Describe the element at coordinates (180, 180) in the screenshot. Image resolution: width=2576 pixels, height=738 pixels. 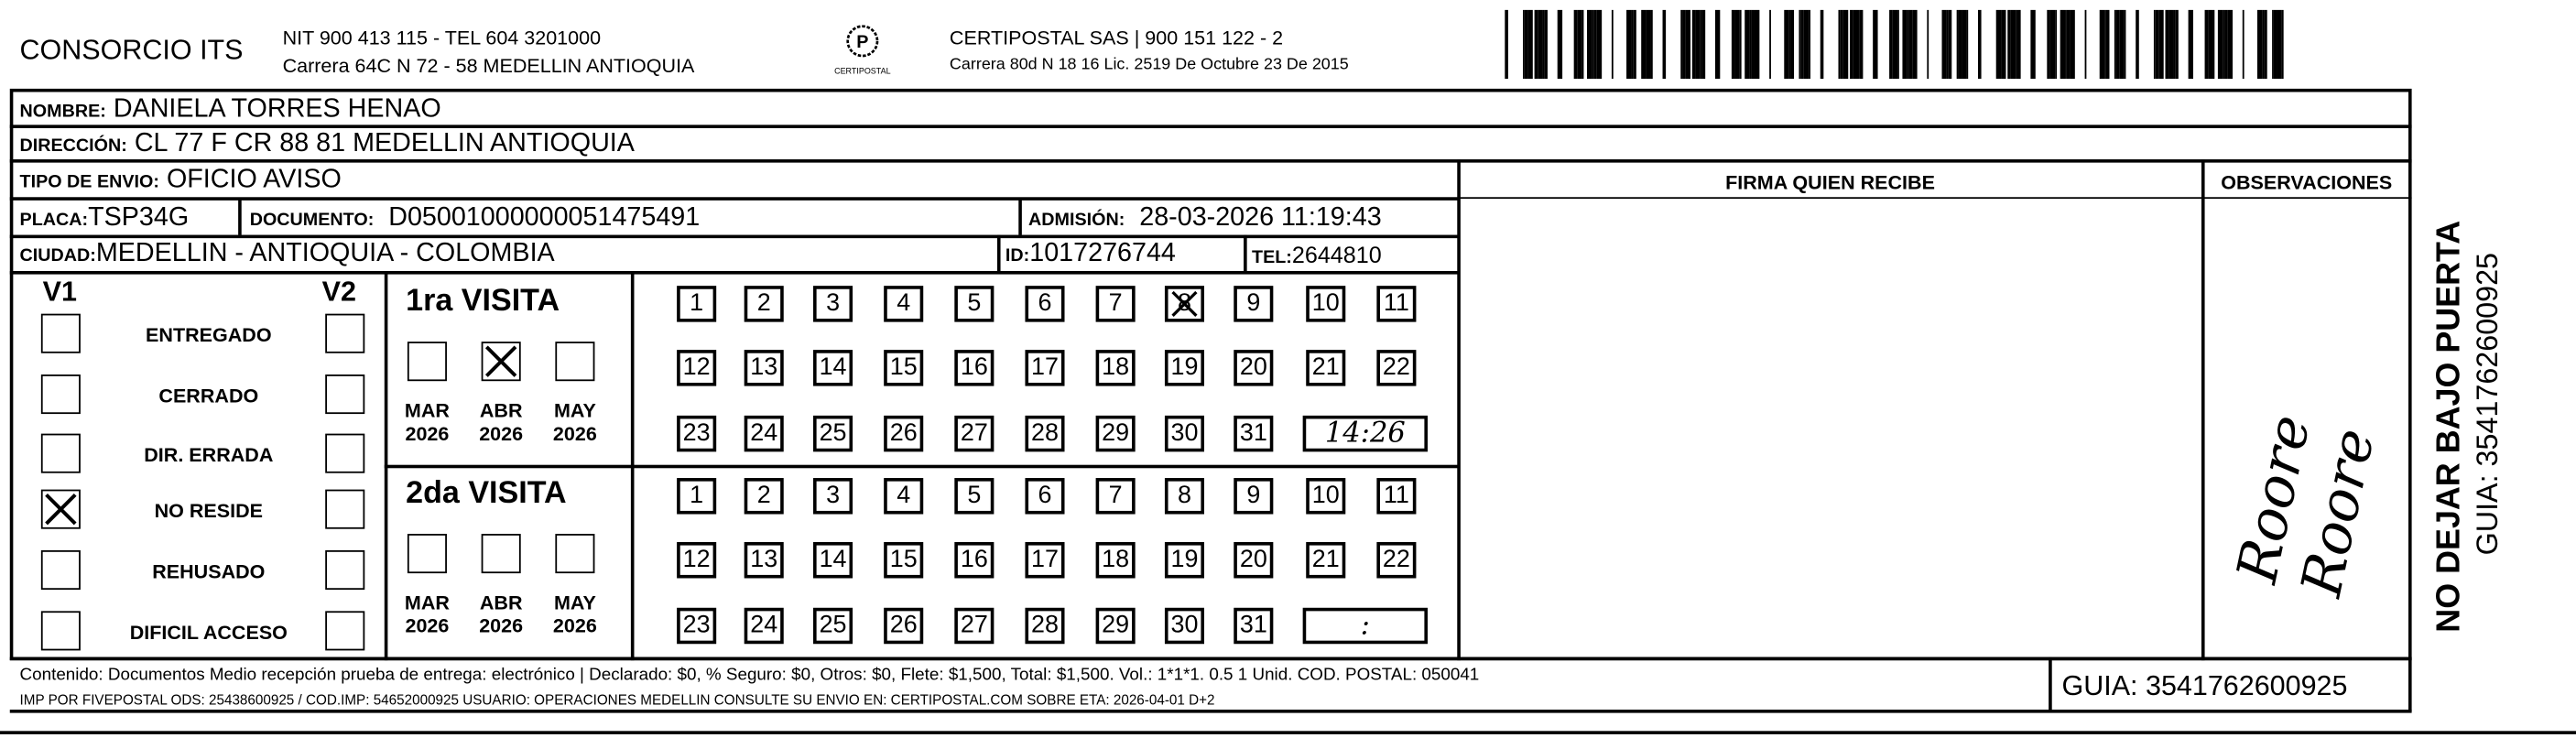
I see `tipo-envio-field: TIPO DE ENVIO: OFICIO AVISO` at that location.